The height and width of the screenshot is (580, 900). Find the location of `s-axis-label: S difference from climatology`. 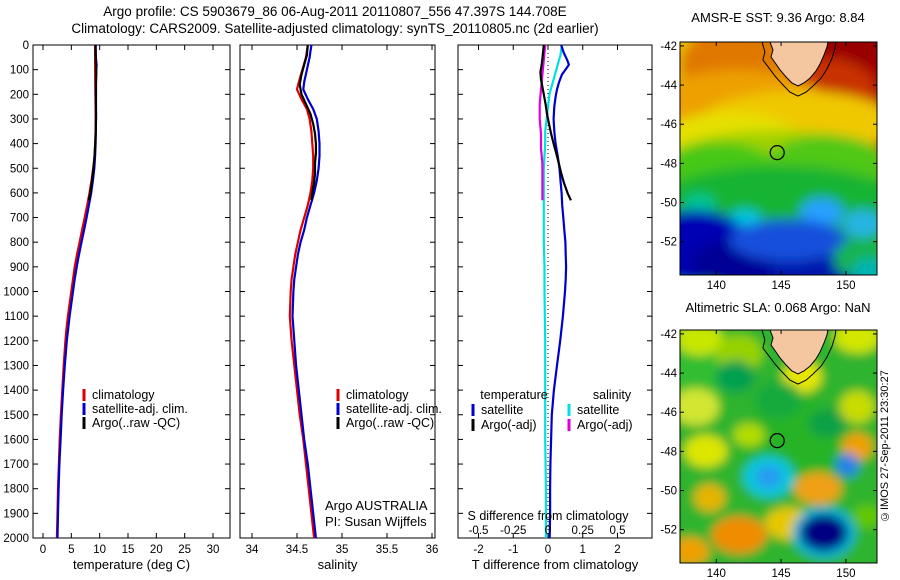

s-axis-label: S difference from climatology is located at coordinates (549, 516).